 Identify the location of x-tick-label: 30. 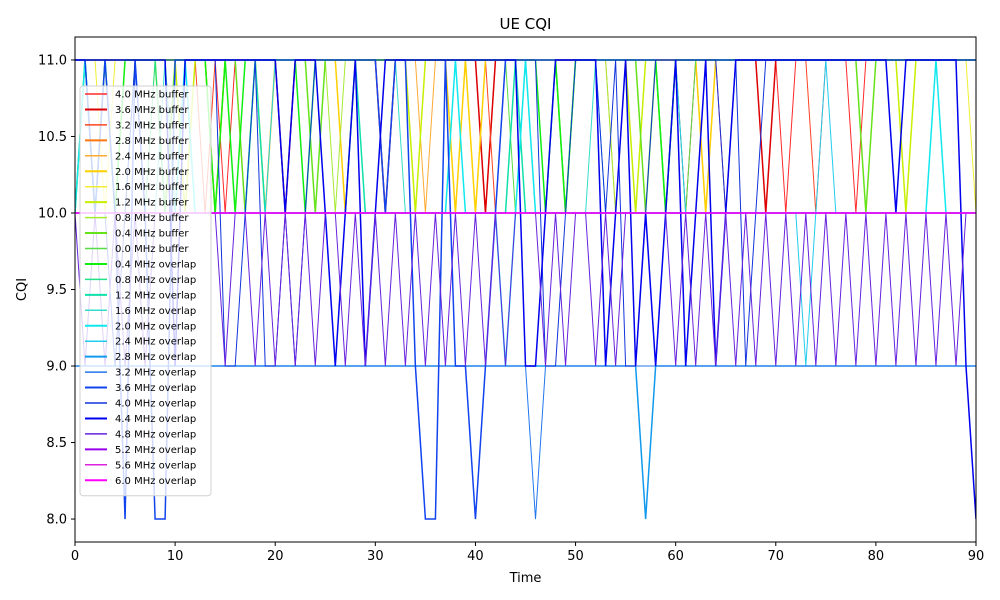
(375, 556).